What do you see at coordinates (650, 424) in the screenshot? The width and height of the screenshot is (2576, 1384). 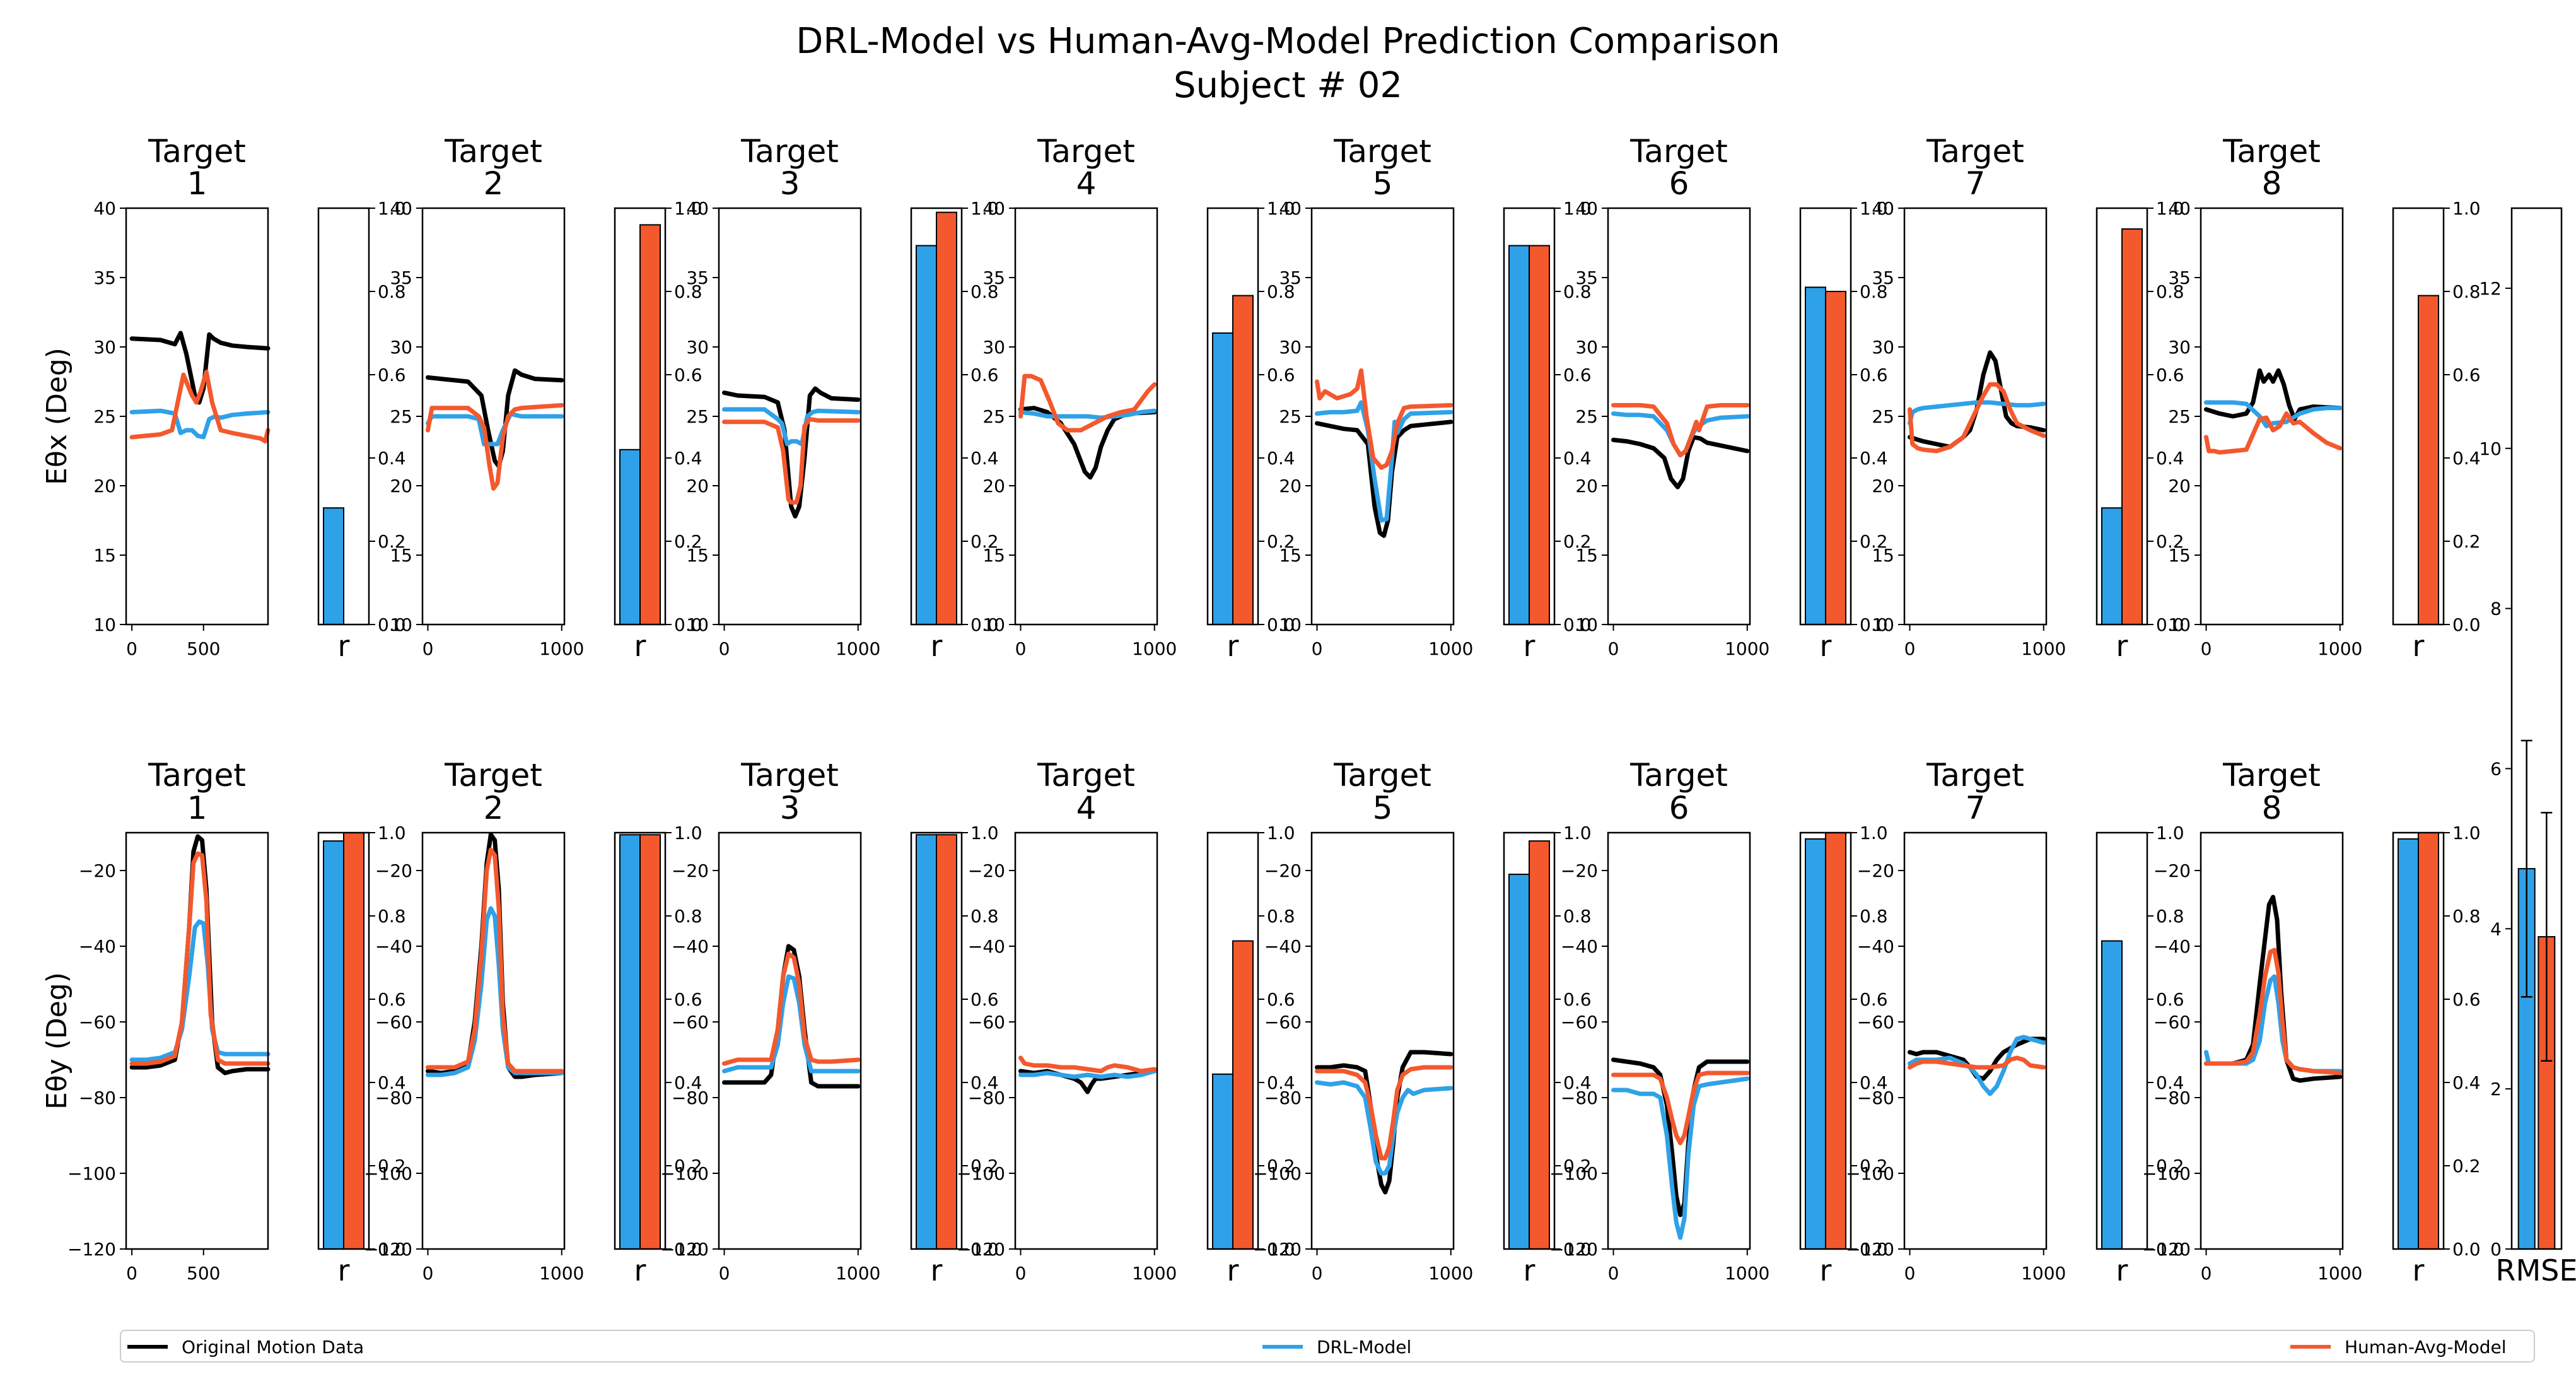 I see `top-r-panel2-bar-human` at bounding box center [650, 424].